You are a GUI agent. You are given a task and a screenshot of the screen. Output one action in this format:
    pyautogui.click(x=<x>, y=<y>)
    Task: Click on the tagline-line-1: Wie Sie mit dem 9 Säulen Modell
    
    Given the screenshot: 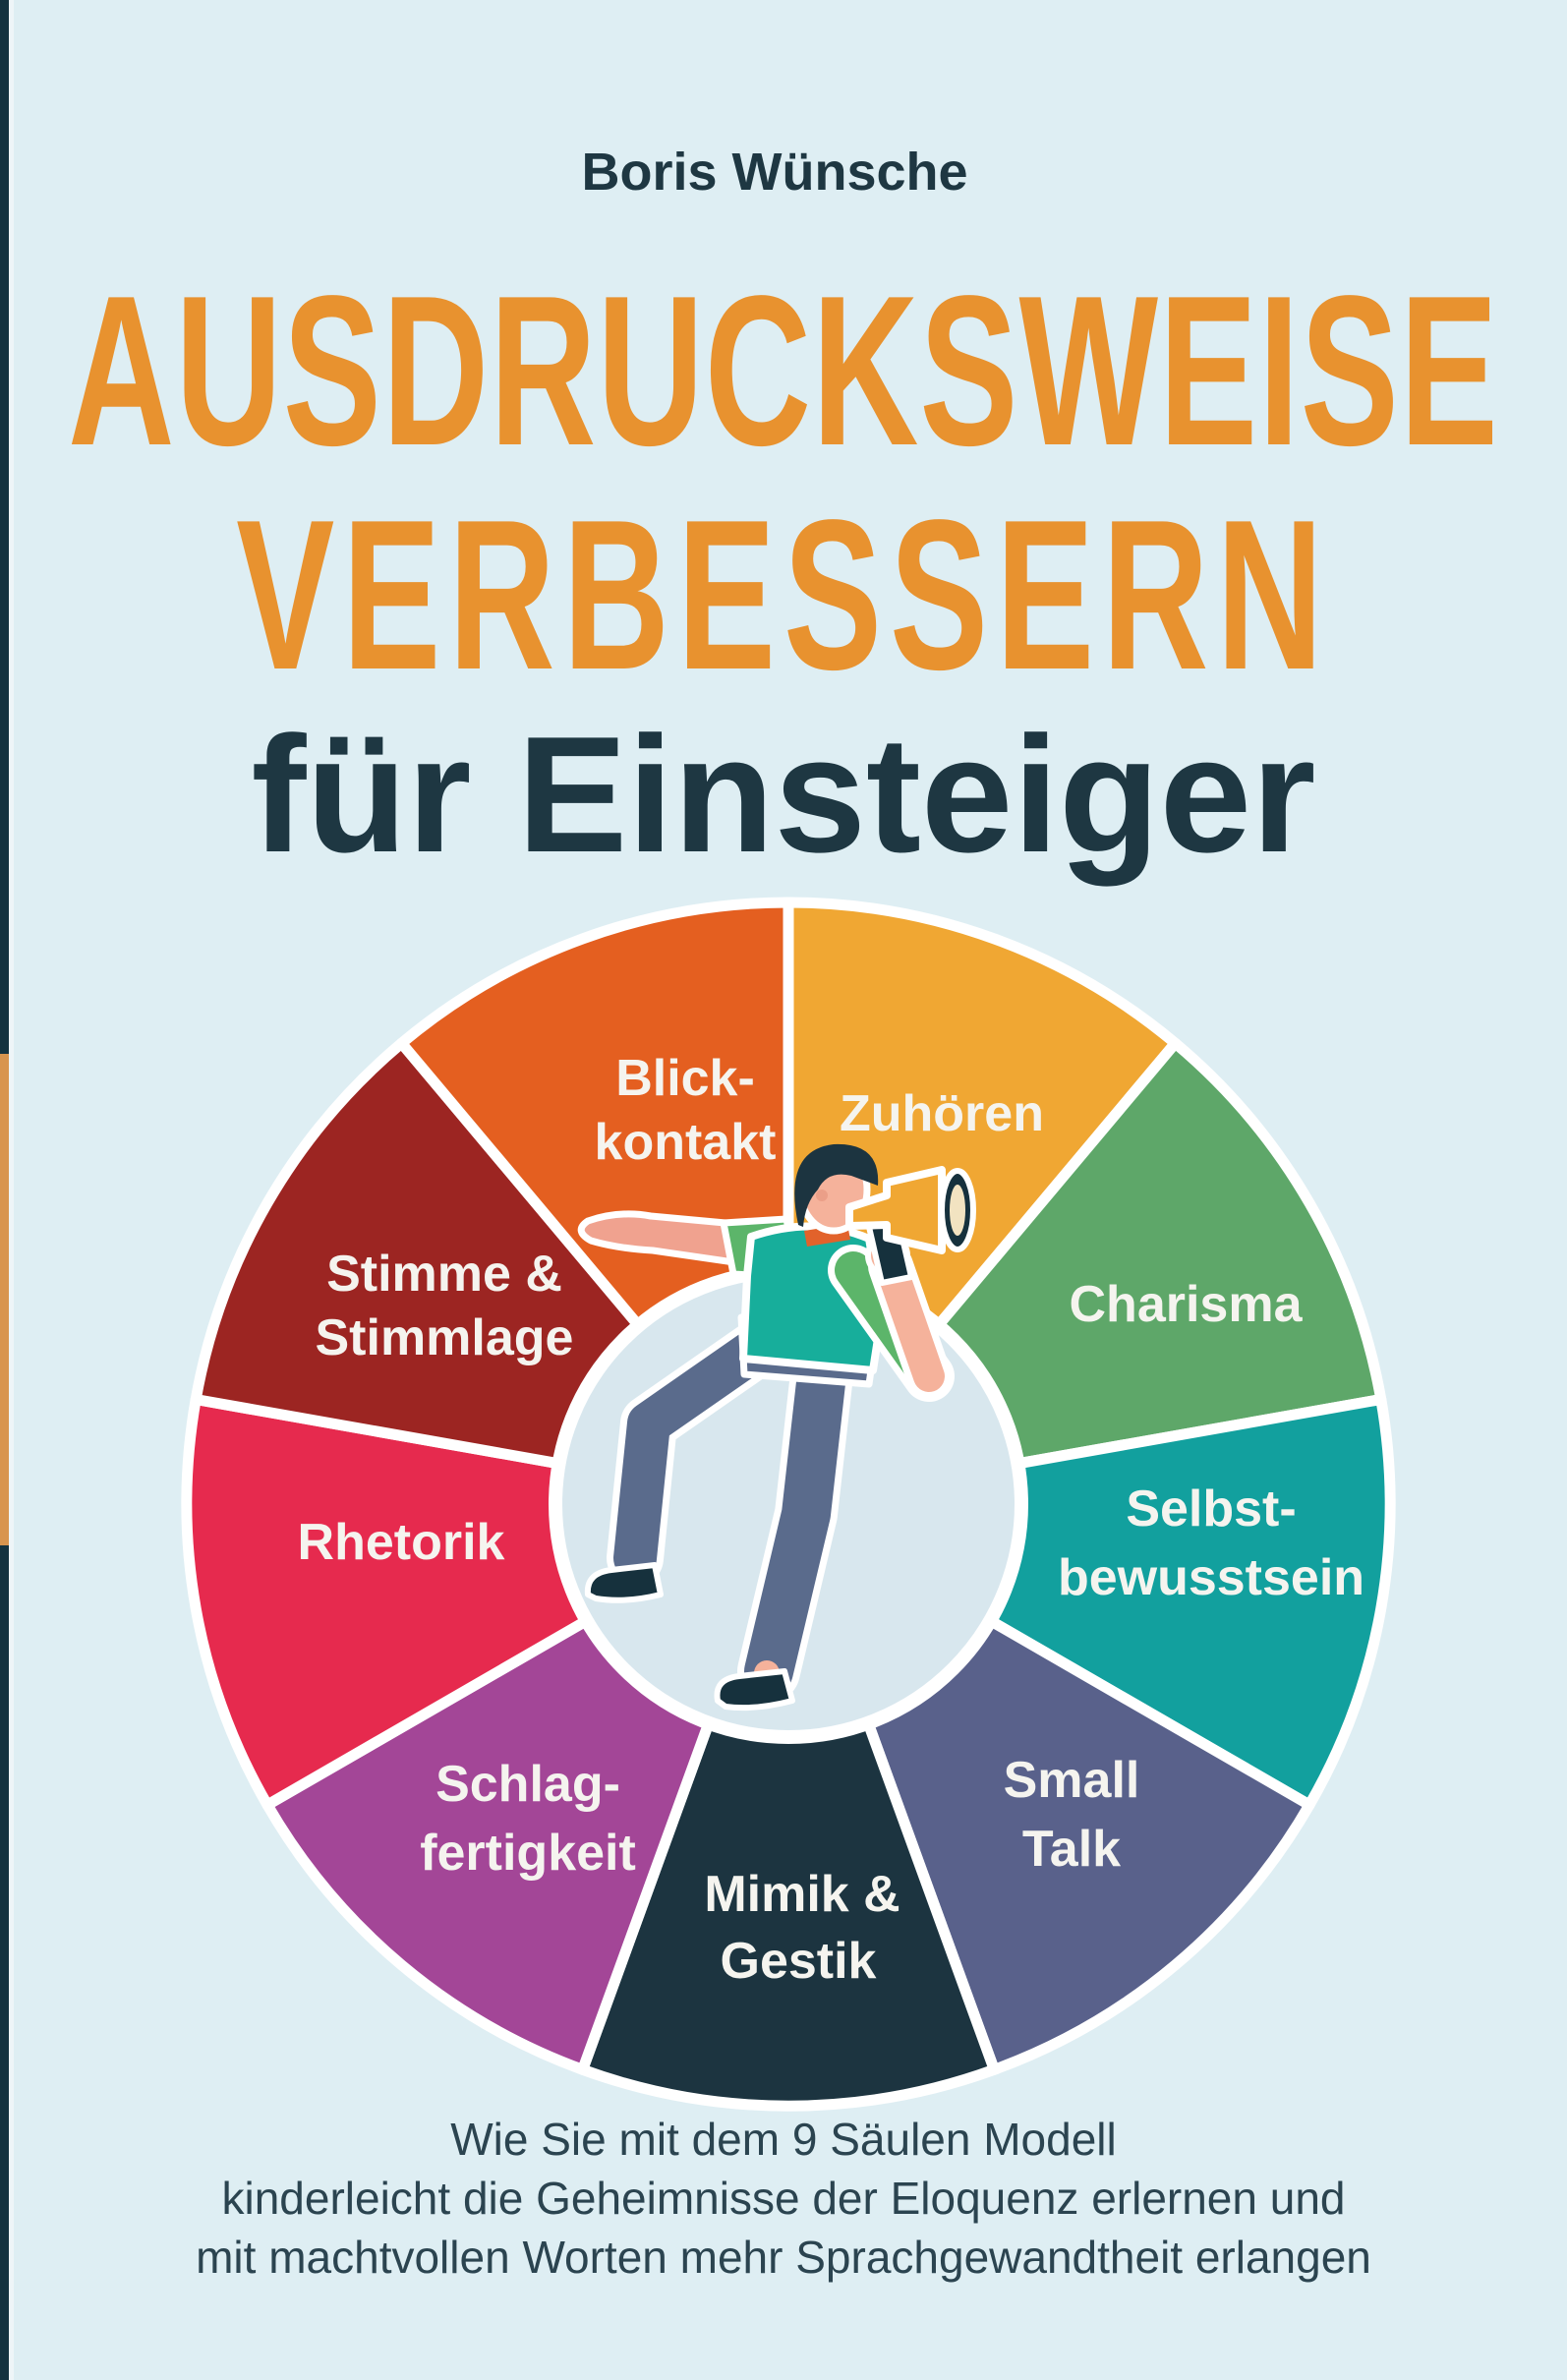 What is the action you would take?
    pyautogui.click(x=783, y=2139)
    